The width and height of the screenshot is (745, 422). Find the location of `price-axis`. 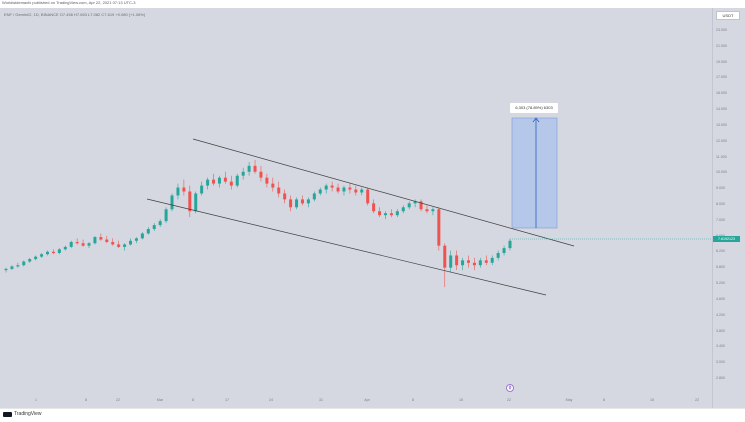

price-axis is located at coordinates (728, 208).